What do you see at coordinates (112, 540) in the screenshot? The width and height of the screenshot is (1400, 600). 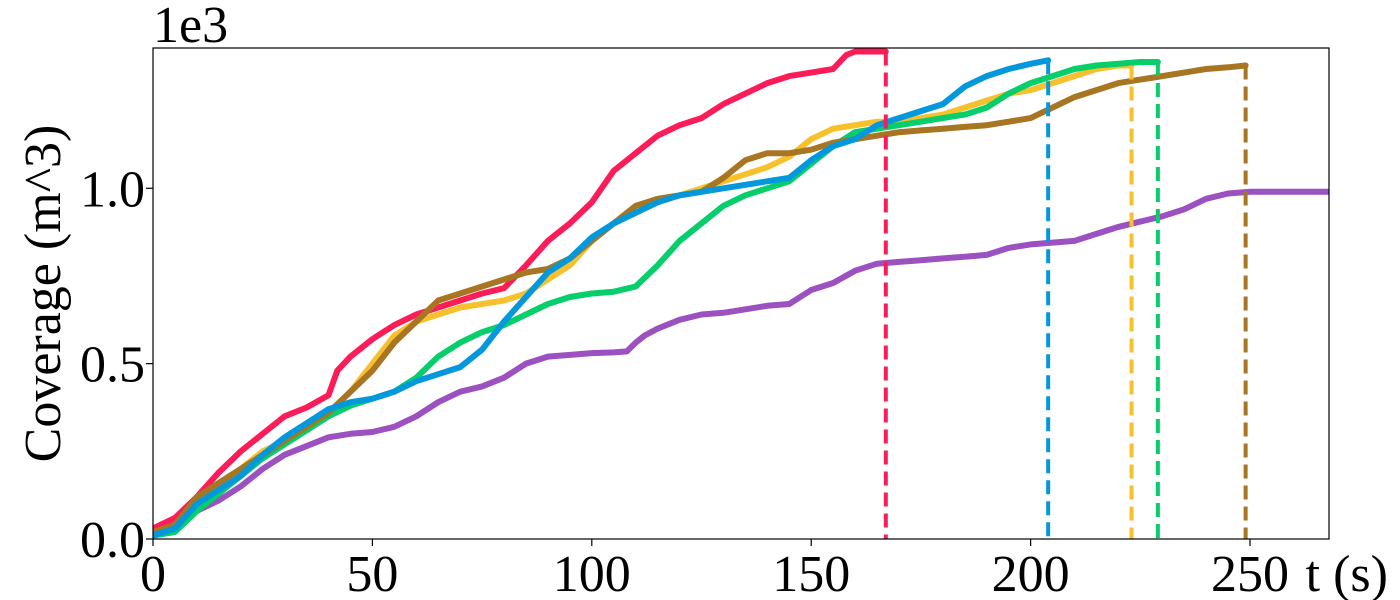 I see `y-tick-label: 0.0` at bounding box center [112, 540].